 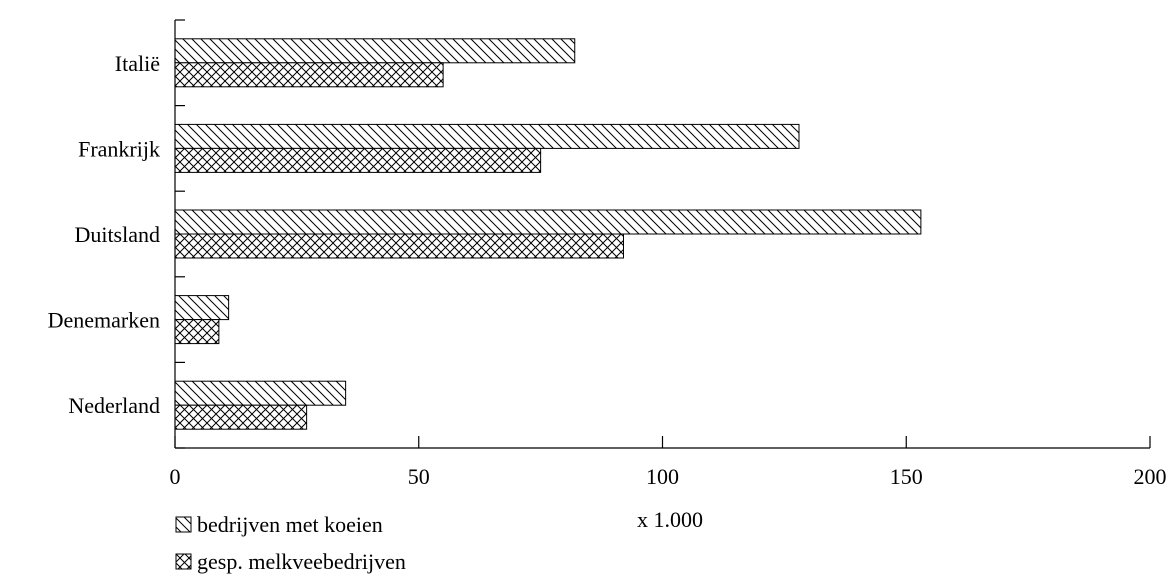 I want to click on x-tick-label-0: 0, so click(x=175, y=476).